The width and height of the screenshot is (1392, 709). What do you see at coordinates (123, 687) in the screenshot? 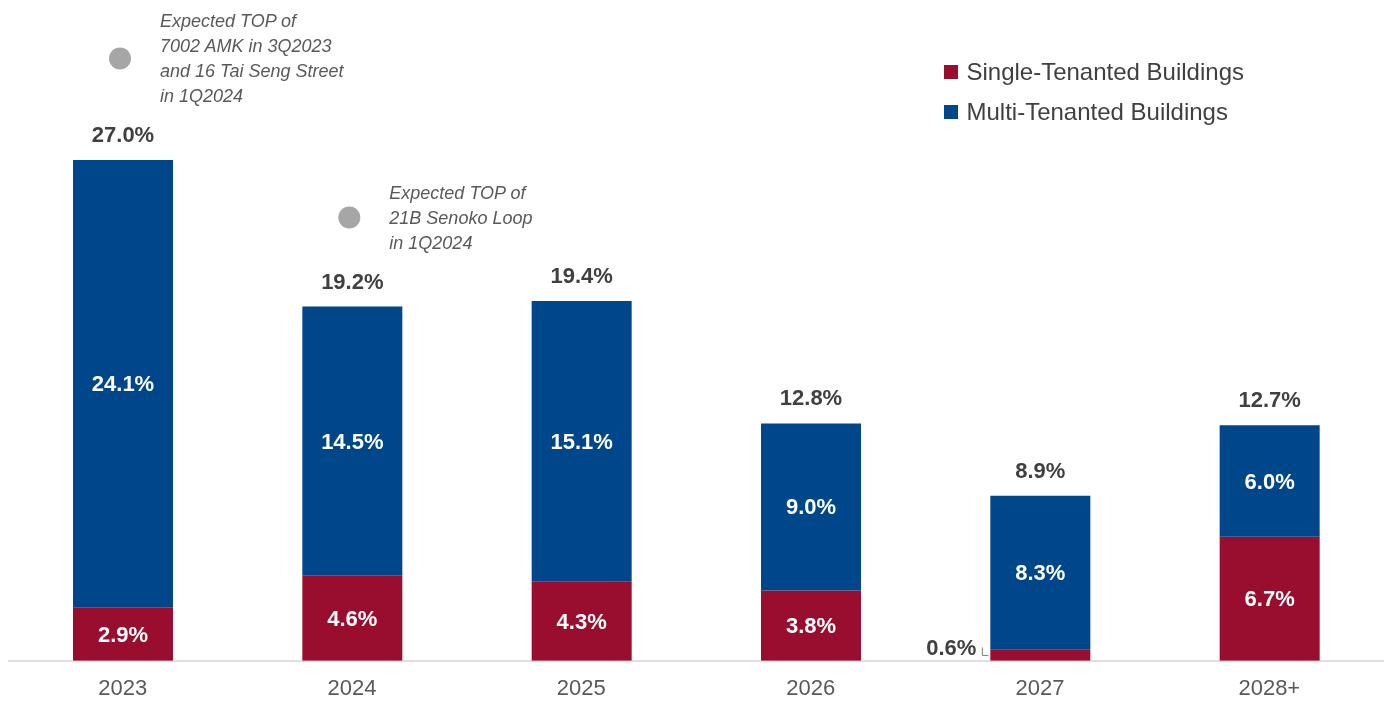
I see `x-tick-label: 2023` at bounding box center [123, 687].